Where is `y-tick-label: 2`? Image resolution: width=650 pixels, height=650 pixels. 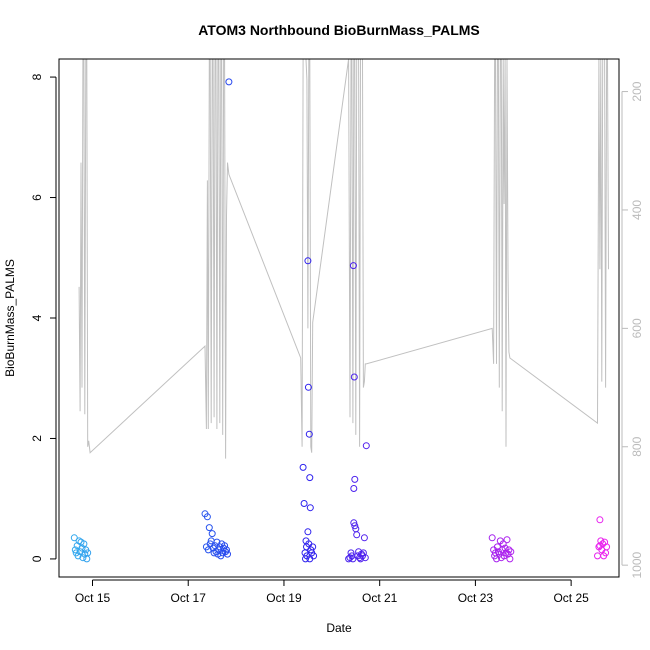
y-tick-label: 2 is located at coordinates (37, 438).